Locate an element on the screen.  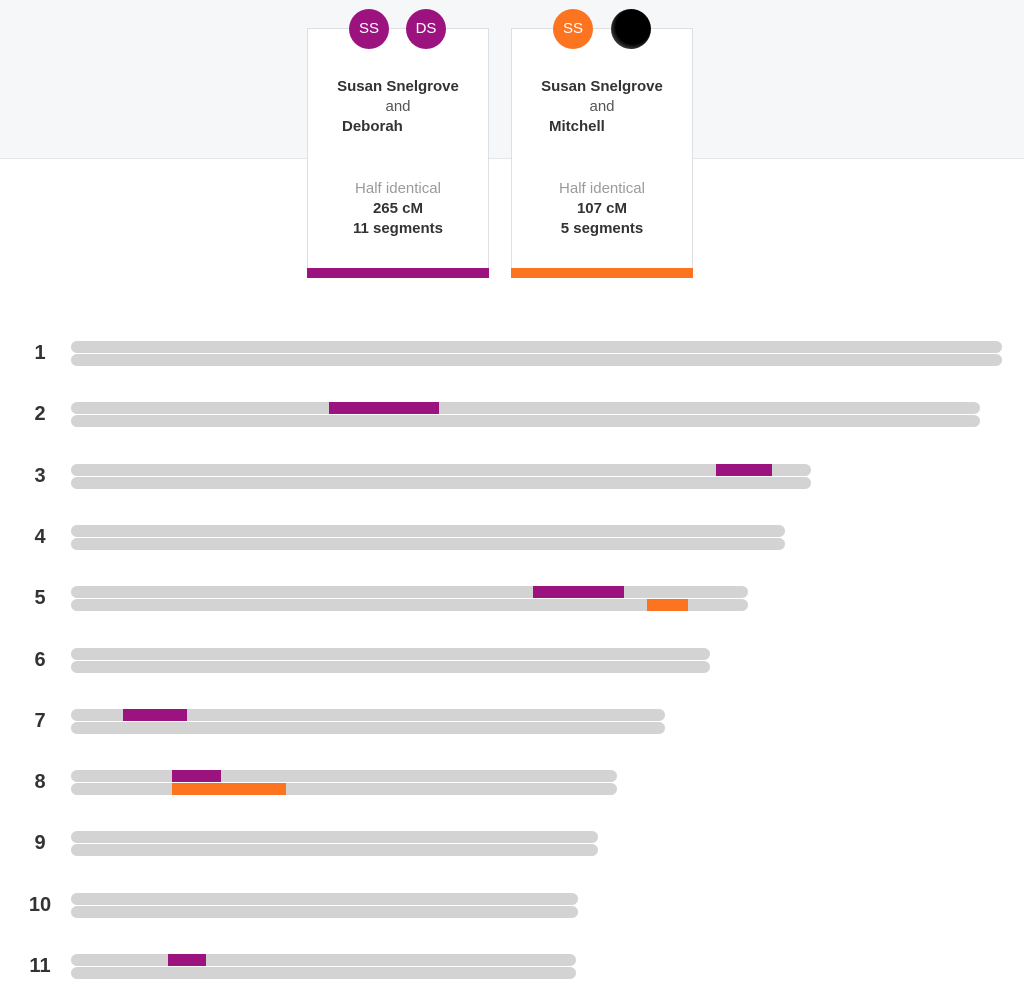
match-names: Susan Snelgrove and Mitchell is located at coordinates (602, 107).